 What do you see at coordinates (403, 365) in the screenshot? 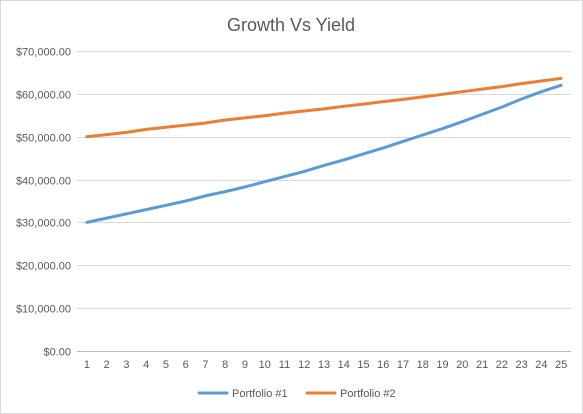
I see `x-tick-label: 17` at bounding box center [403, 365].